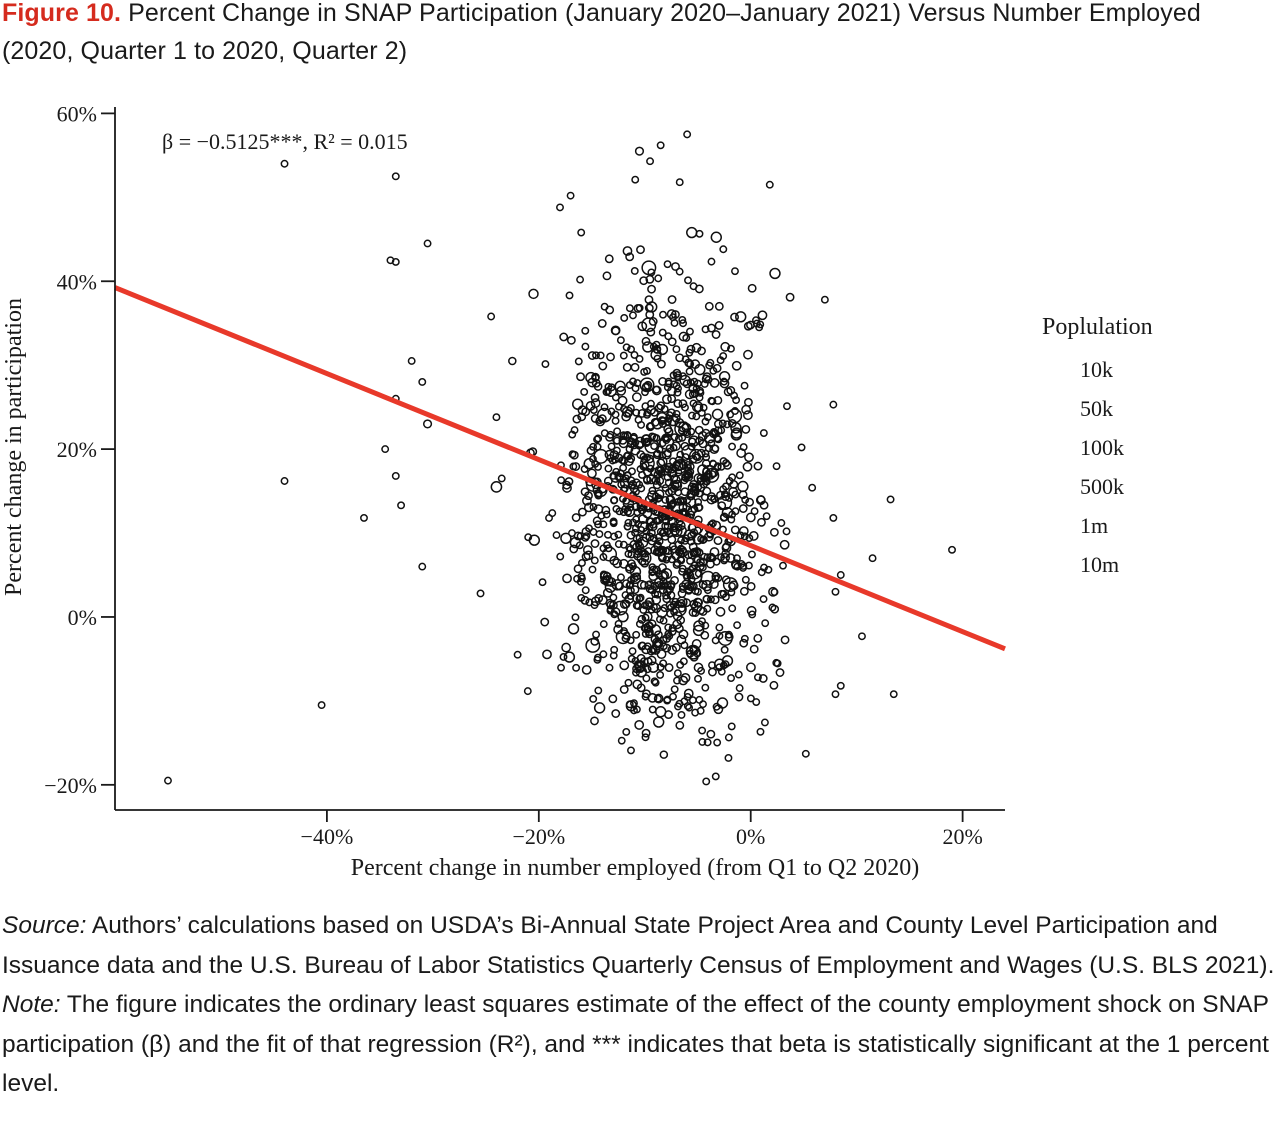 Image resolution: width=1280 pixels, height=1138 pixels. I want to click on y-tick-label: 40%, so click(77, 281).